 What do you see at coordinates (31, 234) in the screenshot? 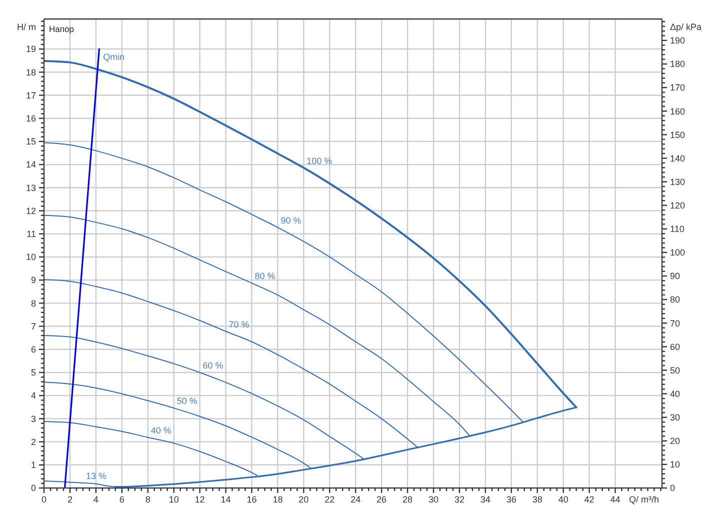
I see `y-tick-label: 11` at bounding box center [31, 234].